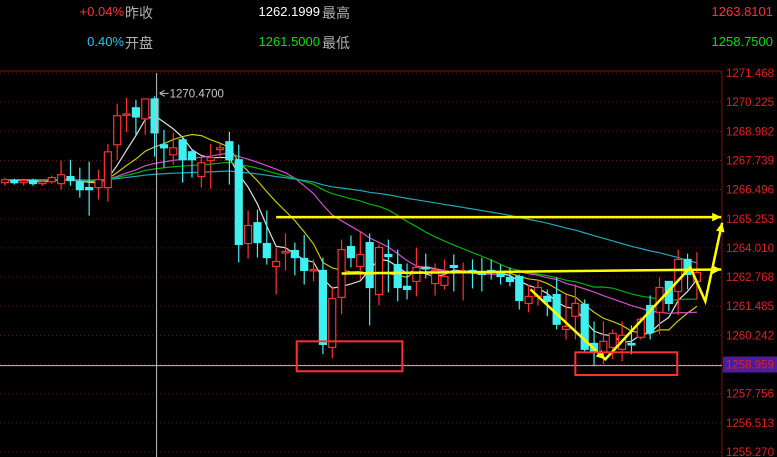  What do you see at coordinates (289, 11) in the screenshot?
I see `prev-close-value: 1262.1999` at bounding box center [289, 11].